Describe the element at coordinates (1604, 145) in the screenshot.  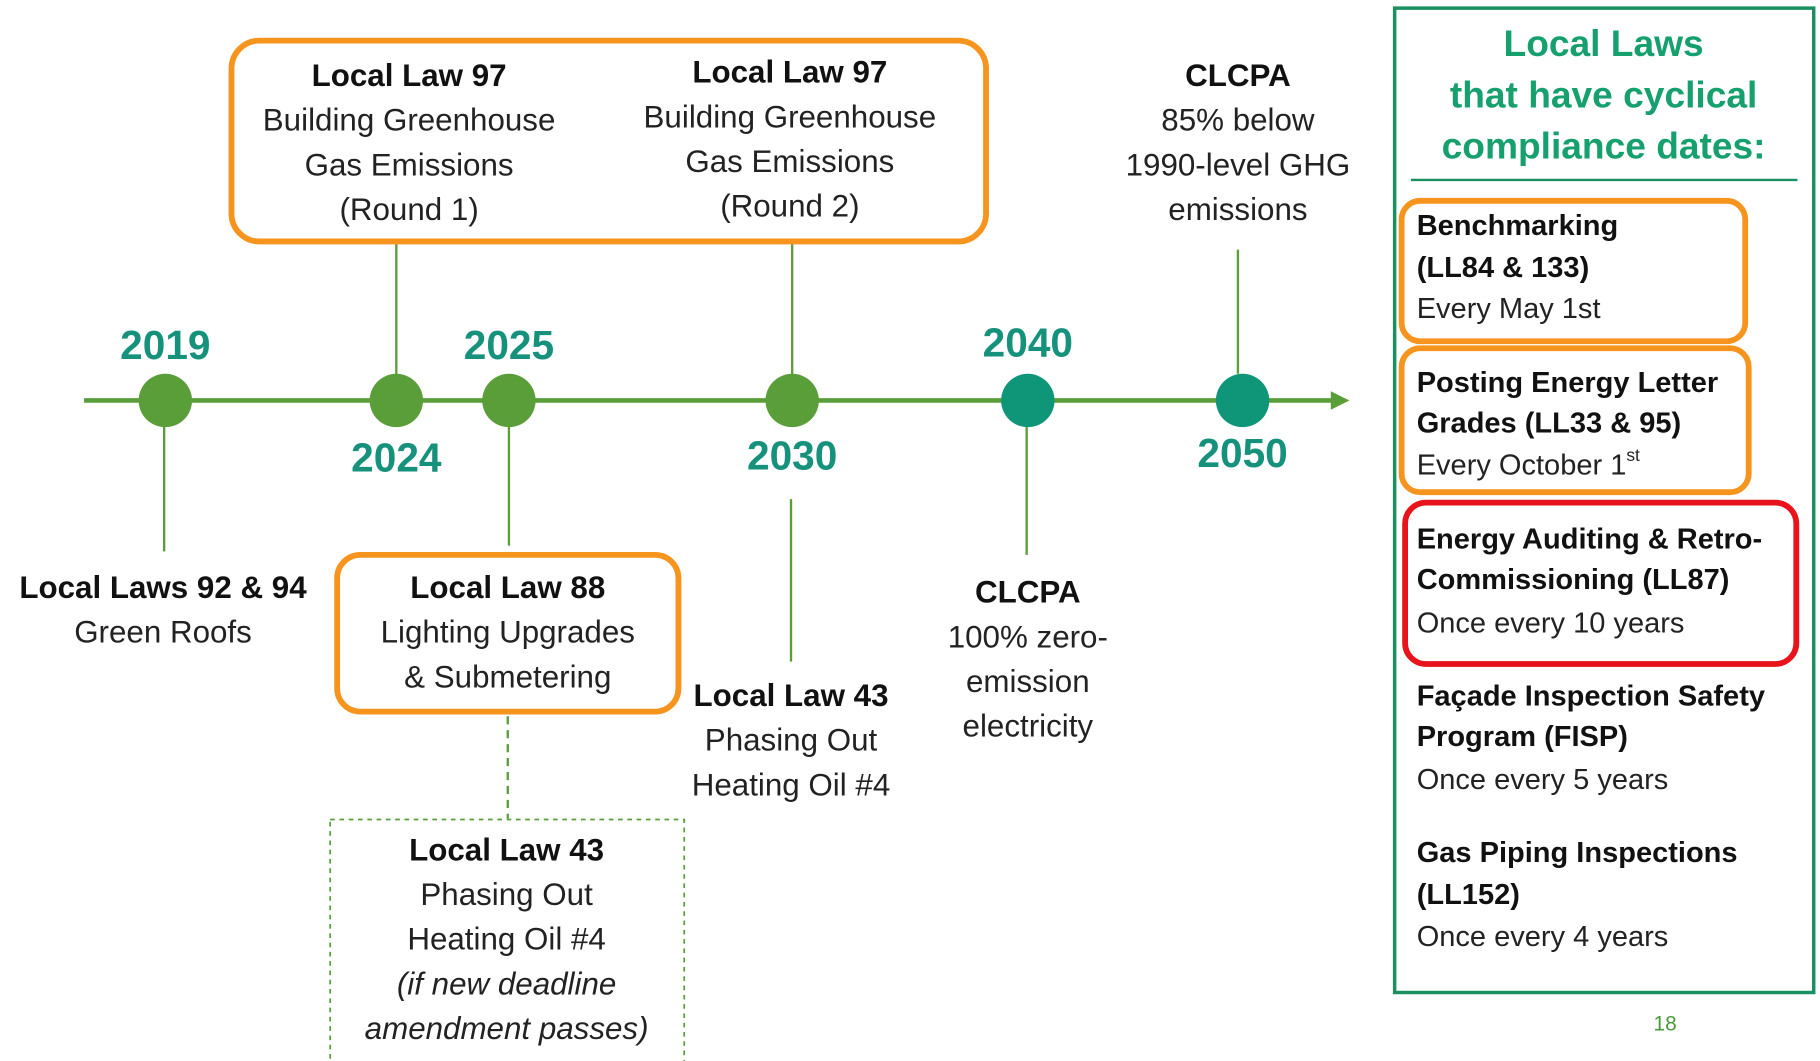
I see `sidebar-title: compliance dates:` at that location.